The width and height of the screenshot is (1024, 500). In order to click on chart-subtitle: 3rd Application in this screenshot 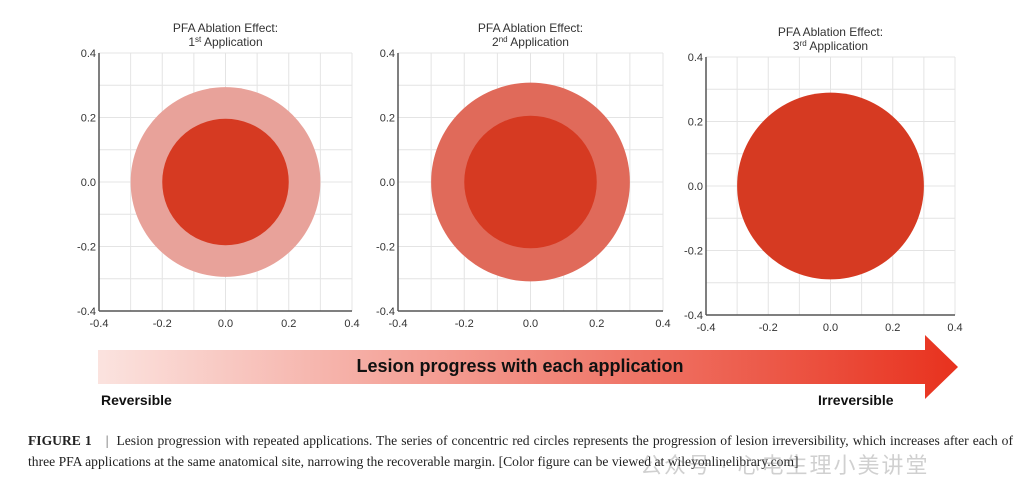, I will do `click(830, 46)`.